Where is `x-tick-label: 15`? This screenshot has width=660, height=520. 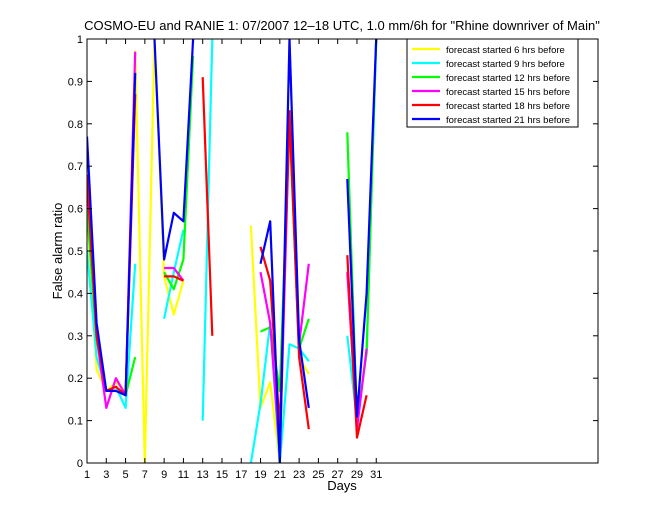
x-tick-label: 15 is located at coordinates (222, 475).